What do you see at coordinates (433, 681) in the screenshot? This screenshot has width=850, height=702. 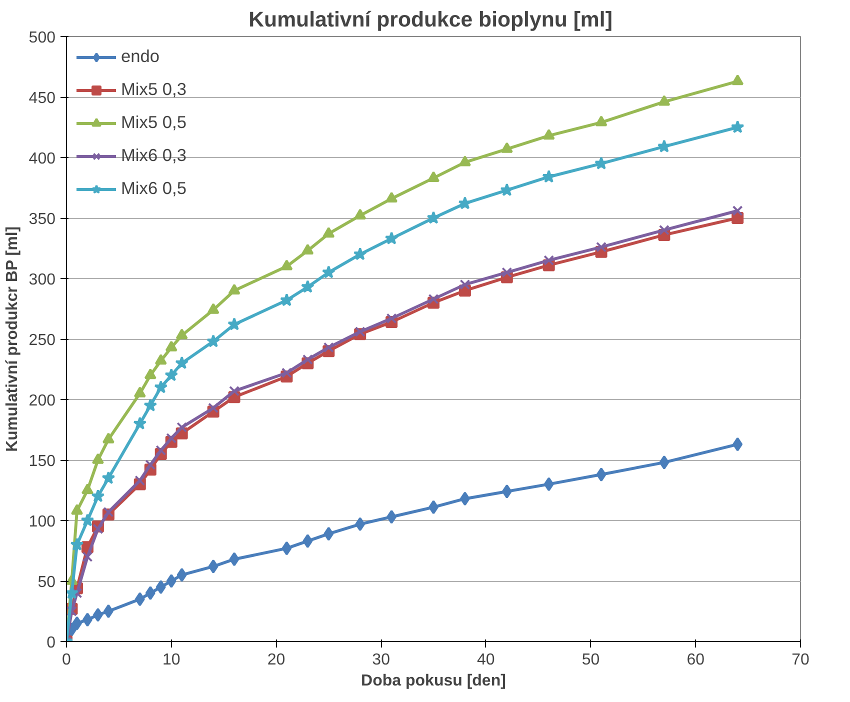 I see `x-axis-title: Doba pokusu [den]` at bounding box center [433, 681].